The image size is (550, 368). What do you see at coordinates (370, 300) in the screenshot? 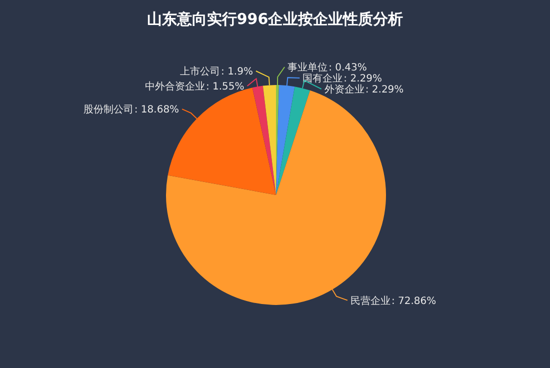
I see `slice-label: 民营企业` at bounding box center [370, 300].